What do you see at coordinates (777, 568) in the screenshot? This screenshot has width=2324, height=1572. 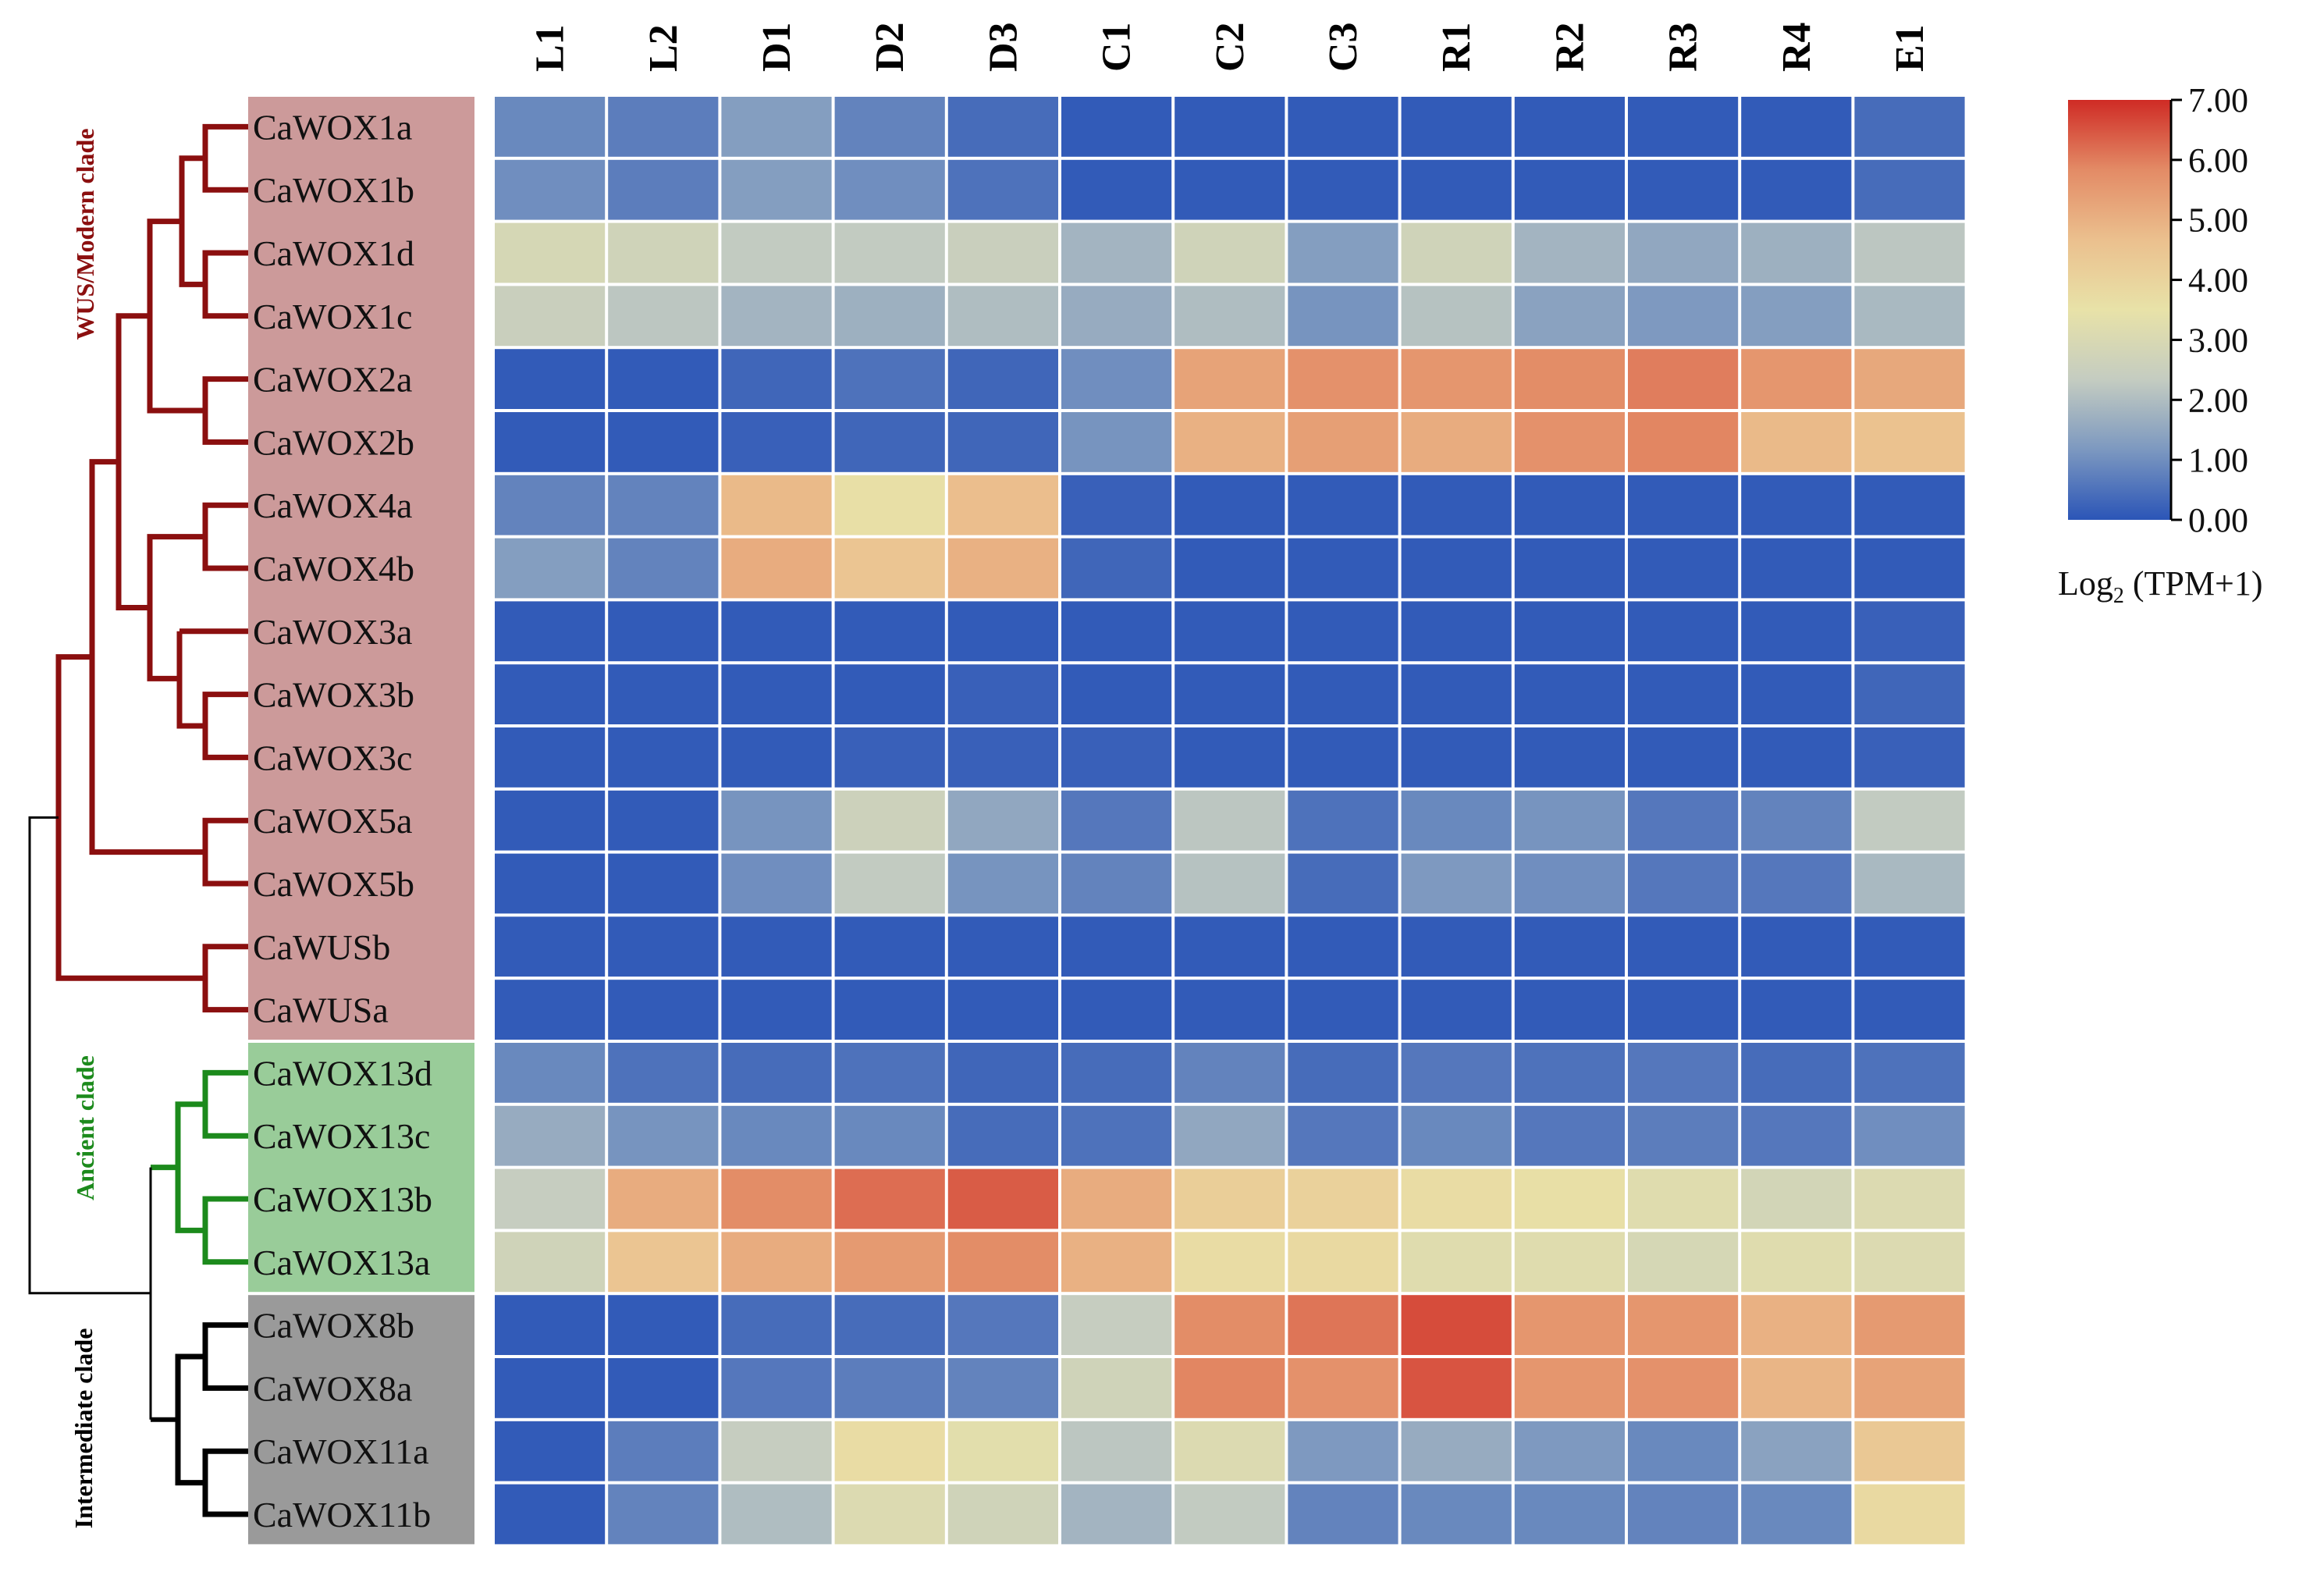 I see `heatmap-cell-CaWOX4b-D1` at bounding box center [777, 568].